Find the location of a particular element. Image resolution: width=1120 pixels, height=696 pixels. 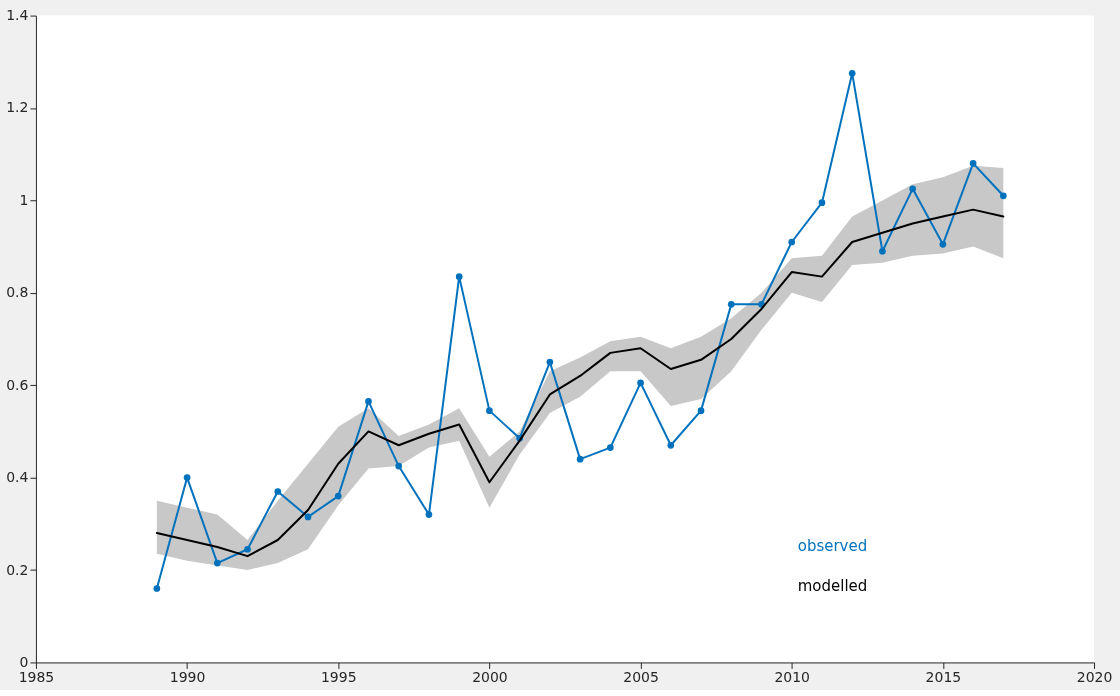

y-tick-label: 0 is located at coordinates (24, 661).